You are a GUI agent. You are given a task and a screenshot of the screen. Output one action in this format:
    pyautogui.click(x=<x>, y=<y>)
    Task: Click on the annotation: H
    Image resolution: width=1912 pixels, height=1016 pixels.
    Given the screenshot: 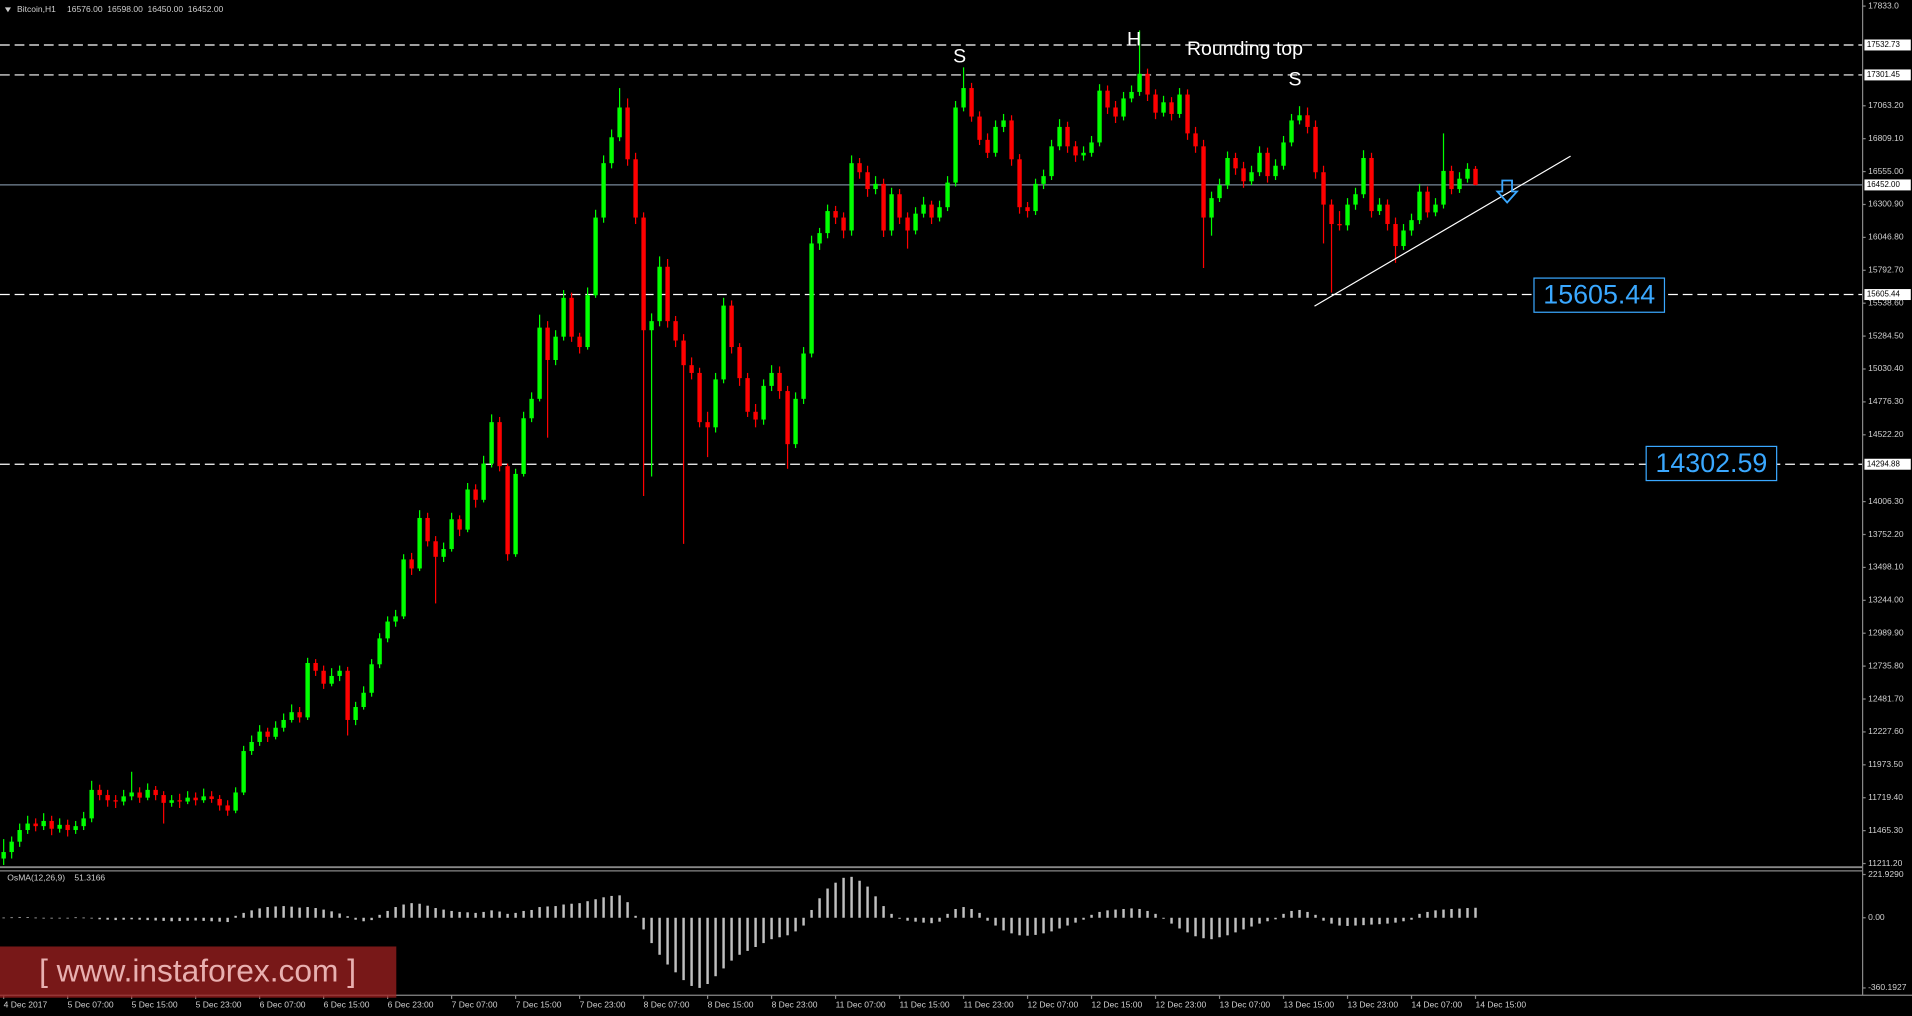 What is the action you would take?
    pyautogui.click(x=1134, y=39)
    